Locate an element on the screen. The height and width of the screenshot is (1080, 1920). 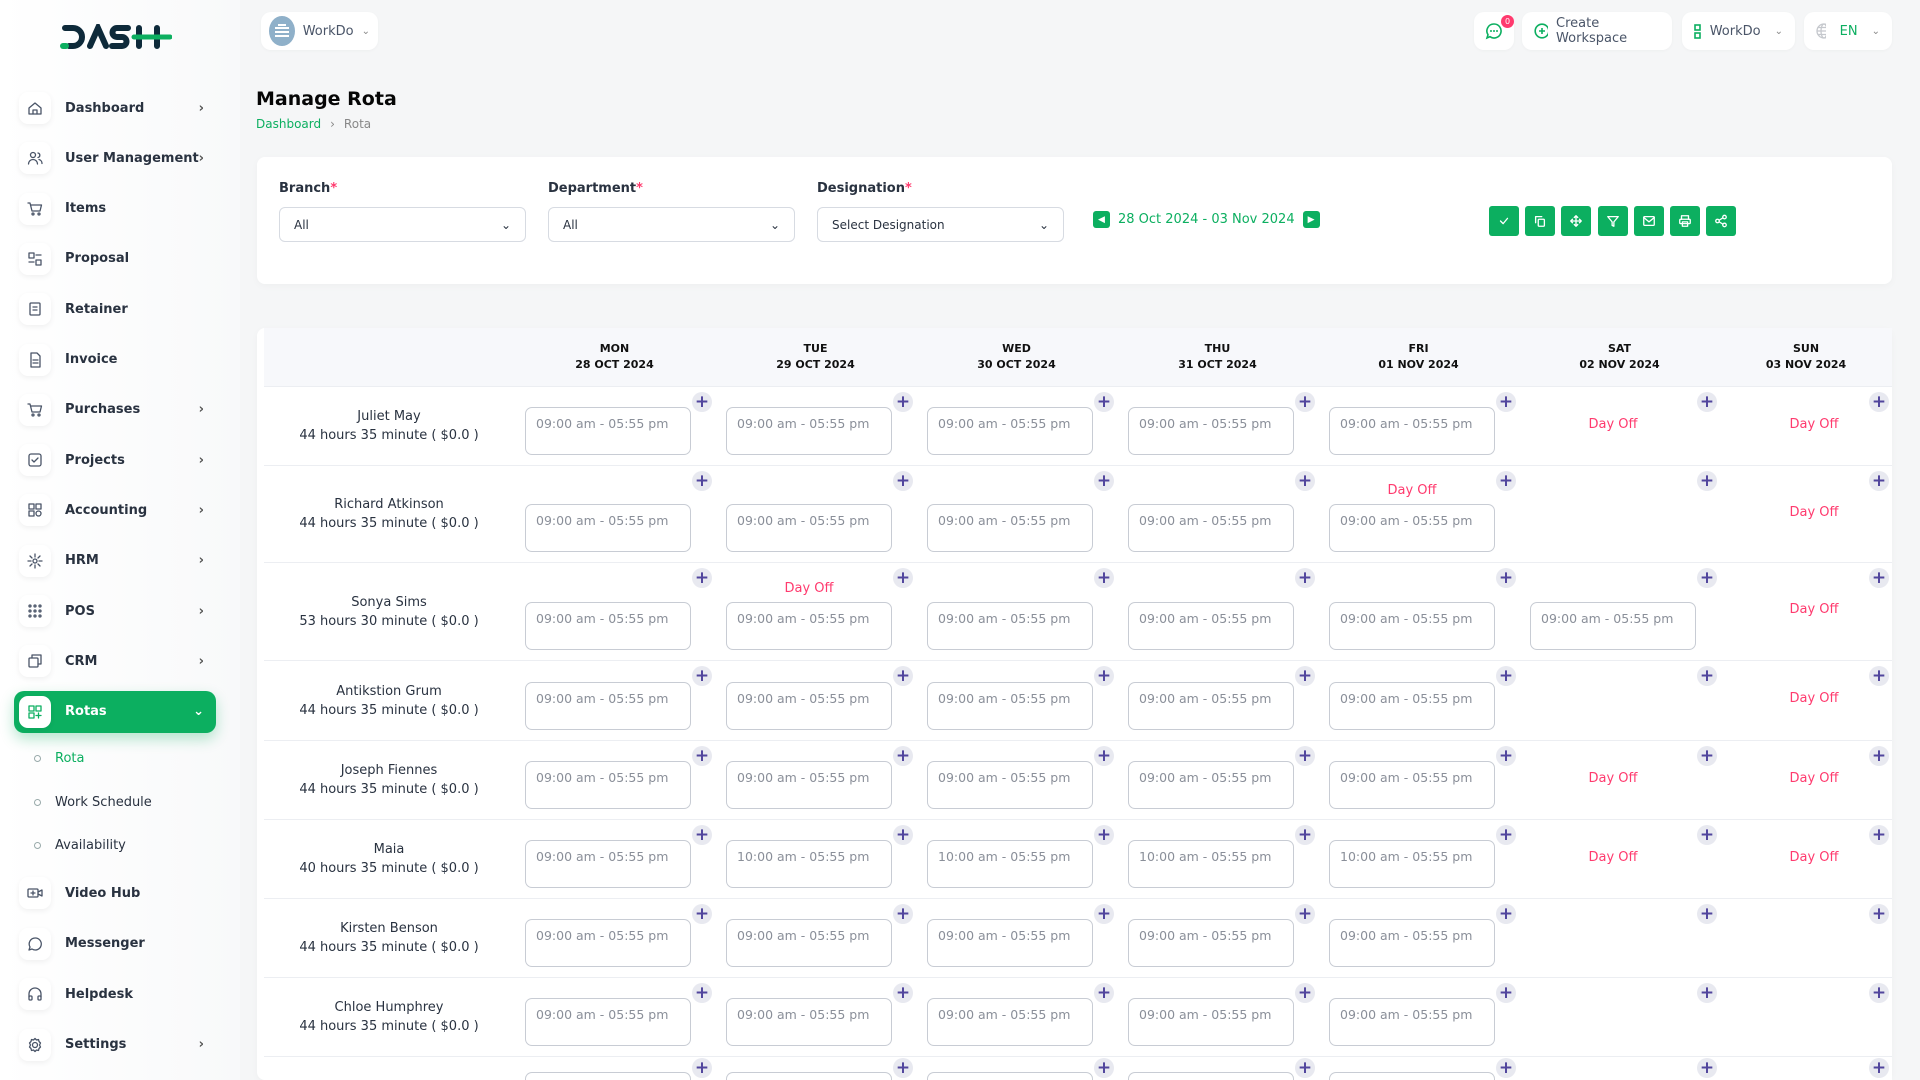
sidebar-item-video-hub: Video Hub is located at coordinates (115, 893).